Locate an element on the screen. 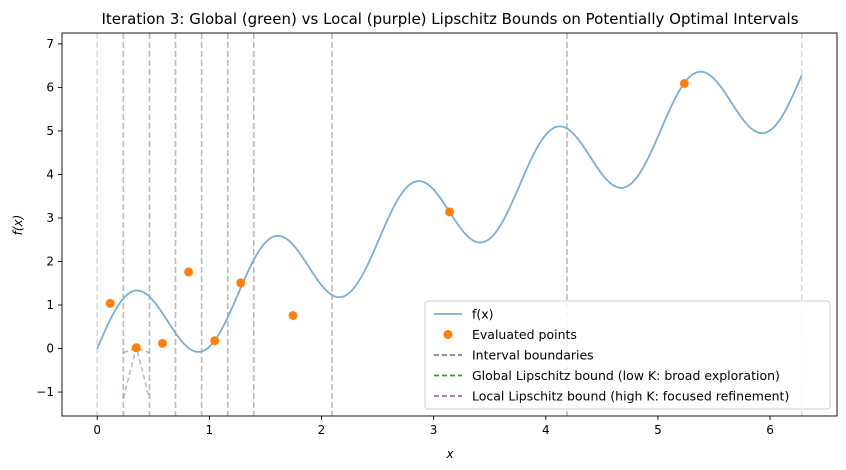 This screenshot has width=846, height=470. x-axis-ticks: 0 1 2 3 4 5 6 is located at coordinates (433, 426).